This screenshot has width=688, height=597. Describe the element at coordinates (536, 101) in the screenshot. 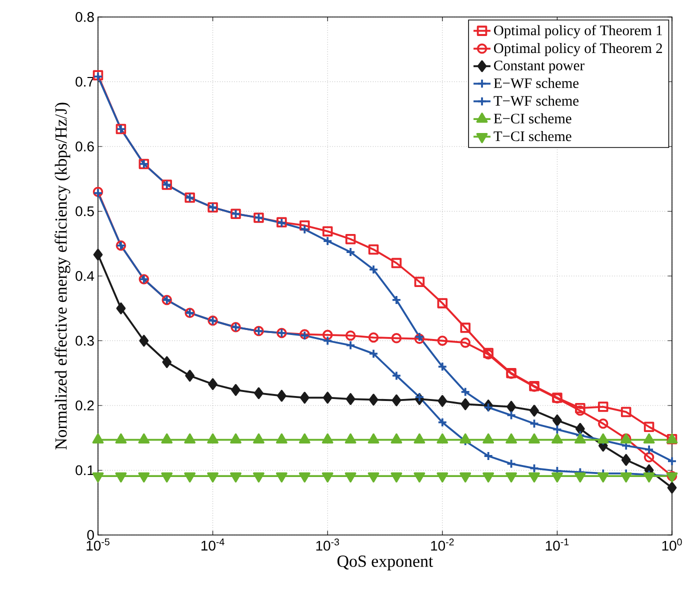

I see `legend-label: T−WF scheme` at that location.